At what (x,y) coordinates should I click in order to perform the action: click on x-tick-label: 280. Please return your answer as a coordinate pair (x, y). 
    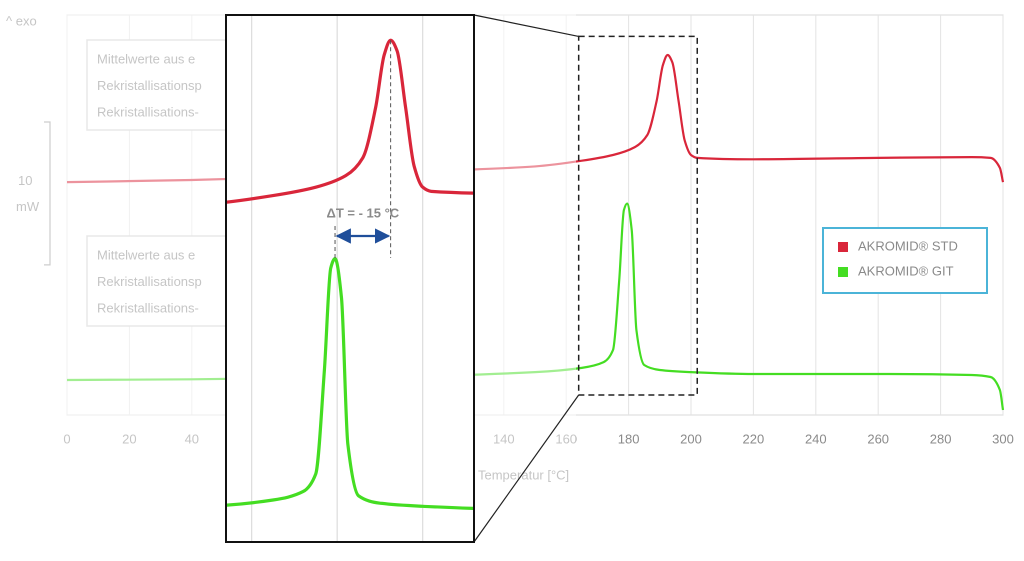
    Looking at the image, I should click on (941, 438).